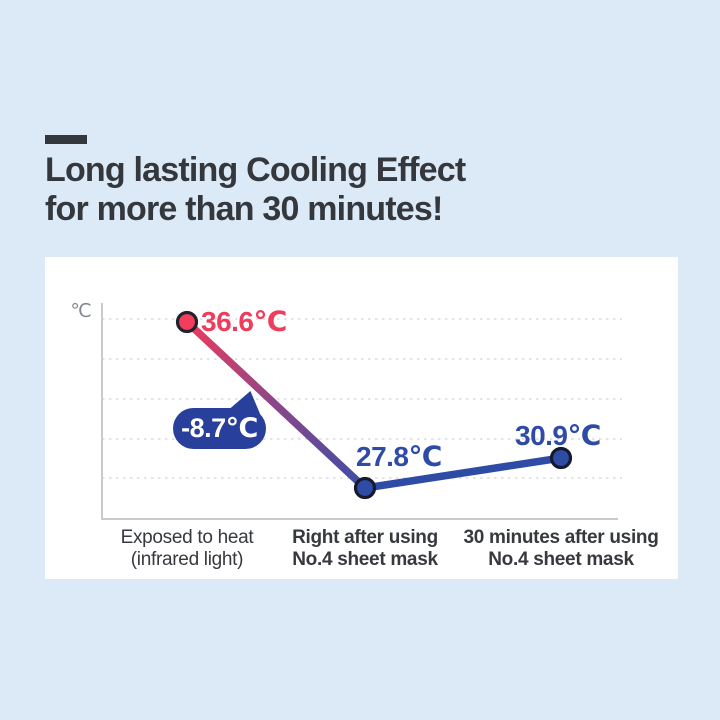 This screenshot has height=720, width=720. I want to click on x-axis-label-3: 30 minutes after using No.4 sheet mask, so click(561, 549).